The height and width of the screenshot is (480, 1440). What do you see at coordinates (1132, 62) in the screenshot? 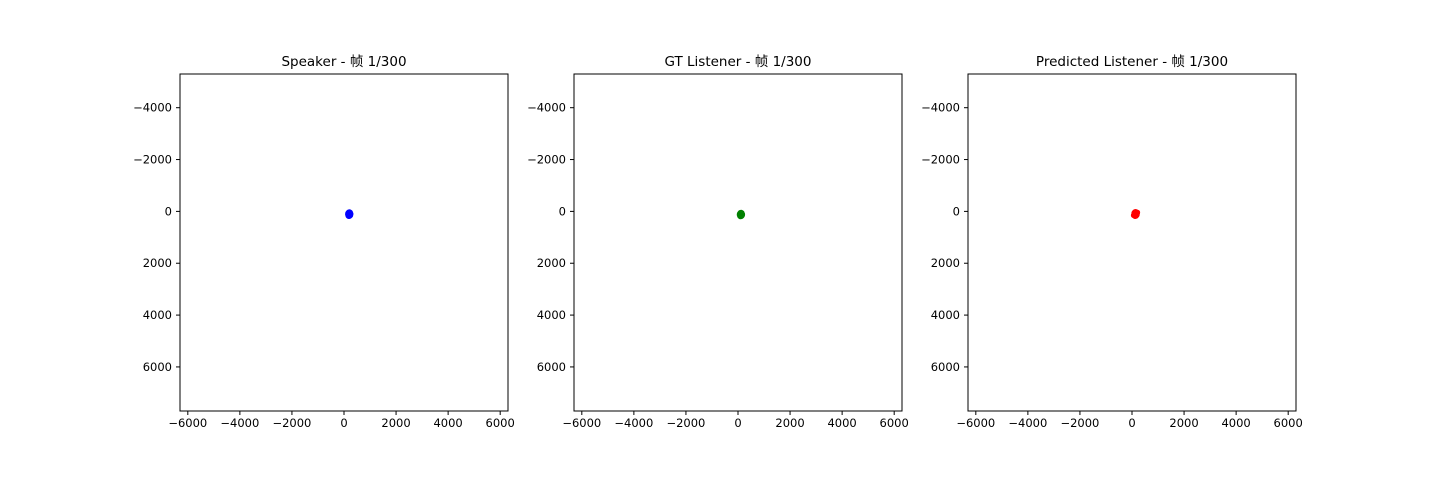
I see `predicted-listener-title: Predicted Listener - 帧 1/300` at bounding box center [1132, 62].